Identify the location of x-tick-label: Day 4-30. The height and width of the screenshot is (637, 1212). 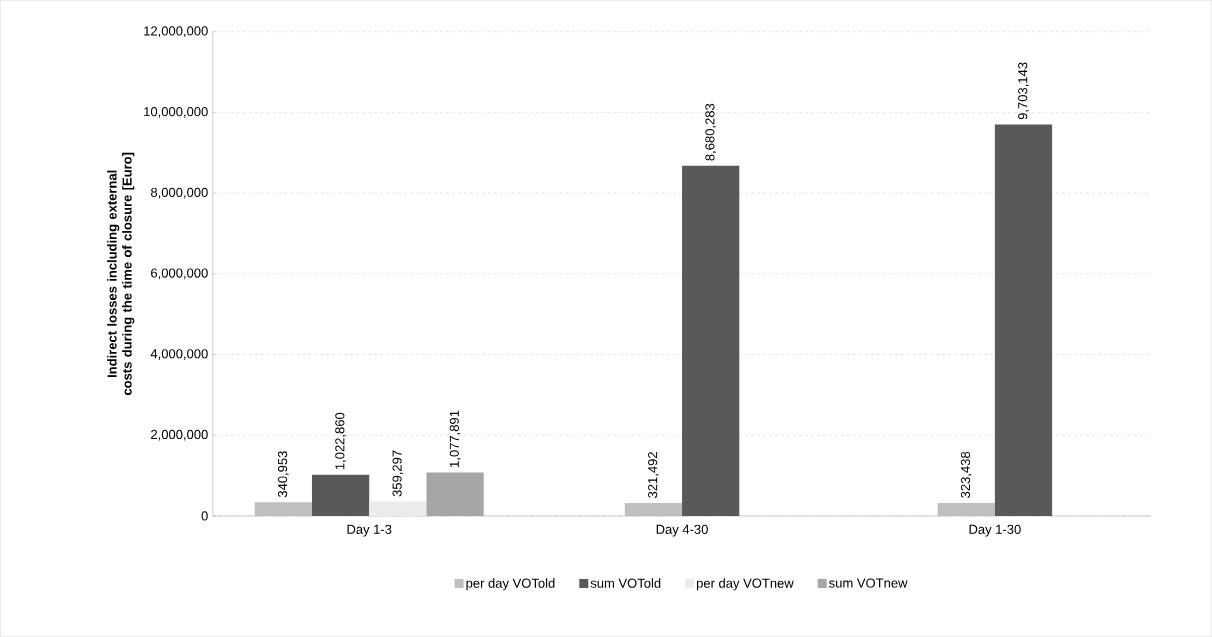
(682, 530).